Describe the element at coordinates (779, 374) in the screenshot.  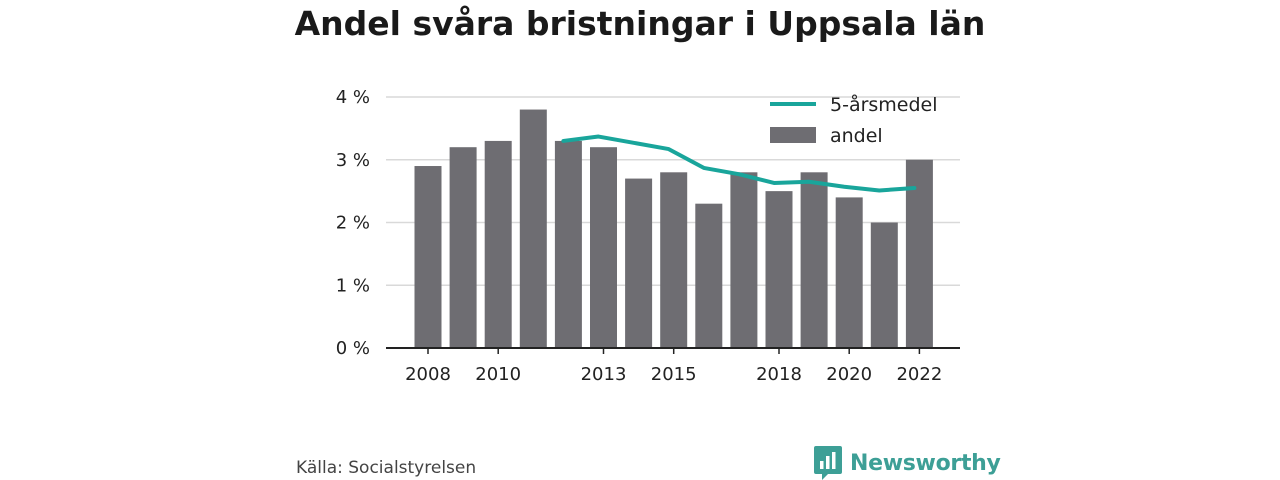
I see `x-tick-label: 2018` at that location.